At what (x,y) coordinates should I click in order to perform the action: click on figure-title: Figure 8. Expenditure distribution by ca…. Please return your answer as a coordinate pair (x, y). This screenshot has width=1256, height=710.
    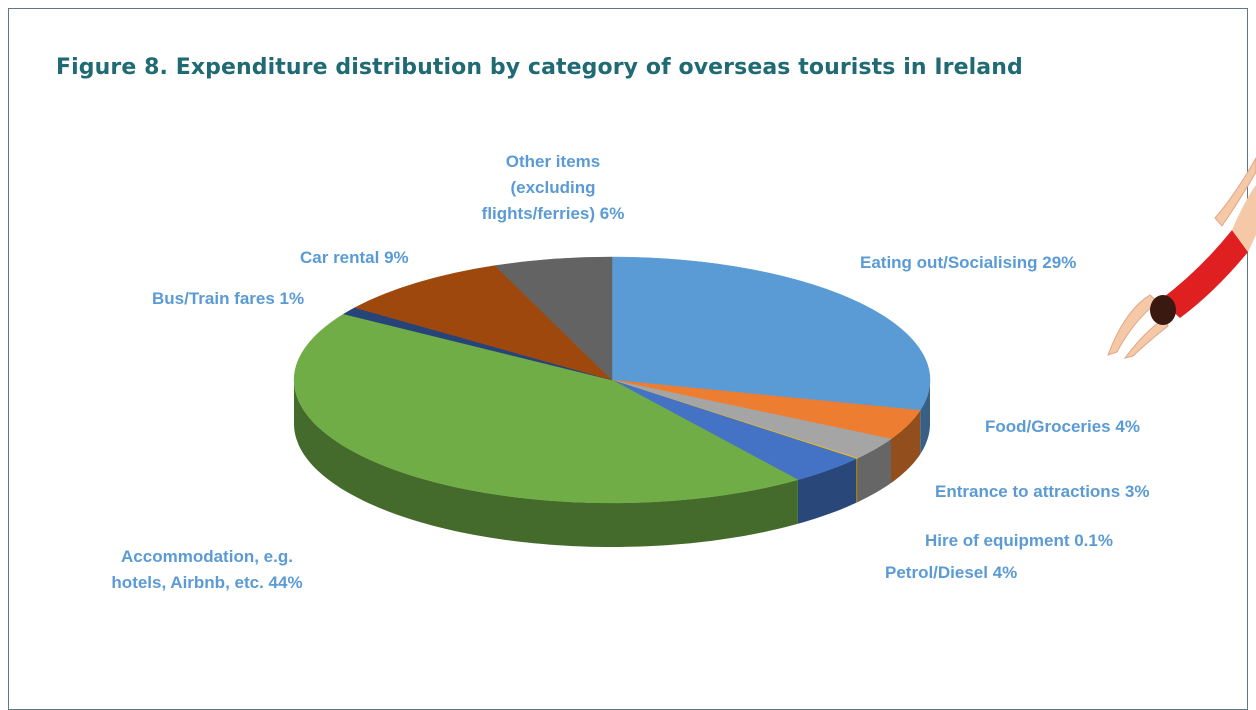
    Looking at the image, I should click on (539, 67).